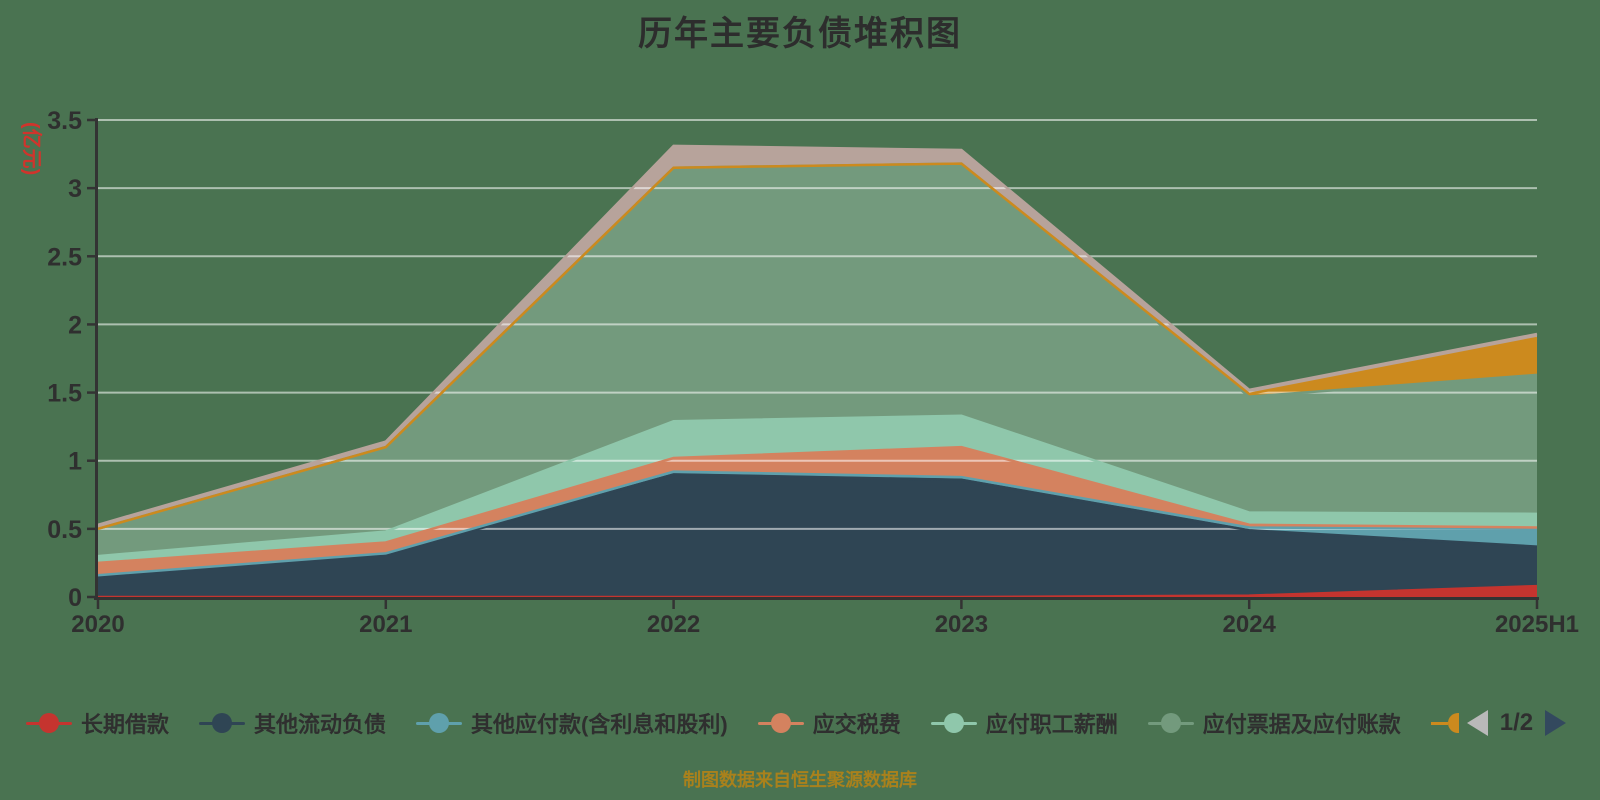  Describe the element at coordinates (1444, 723) in the screenshot. I see `legend-item-7-clipped-marker-icon` at that location.